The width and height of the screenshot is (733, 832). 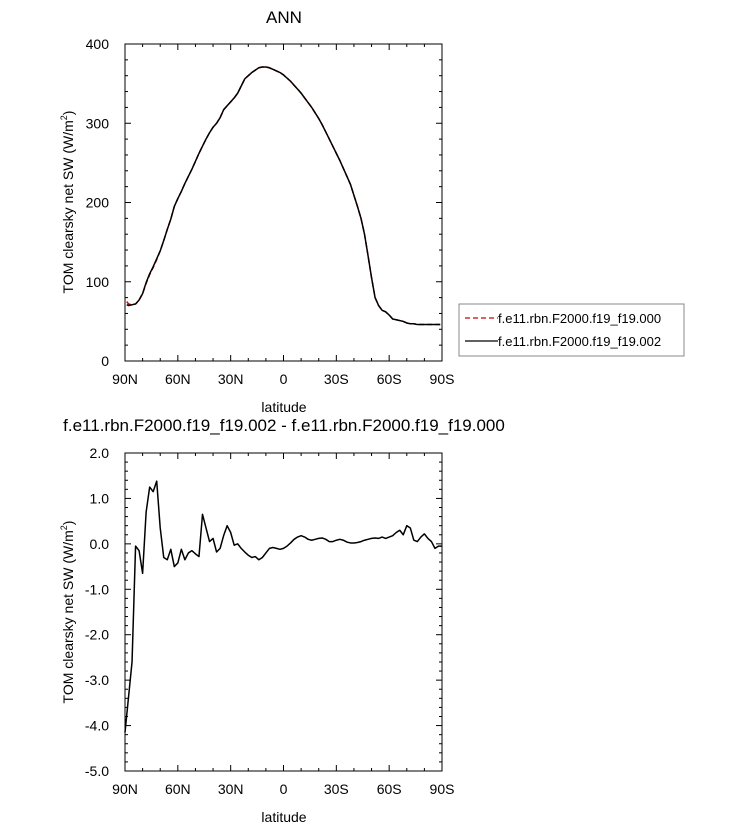 What do you see at coordinates (67, 612) in the screenshot?
I see `bottom-ylabel: TOM clearsky net SW (W/m2)` at bounding box center [67, 612].